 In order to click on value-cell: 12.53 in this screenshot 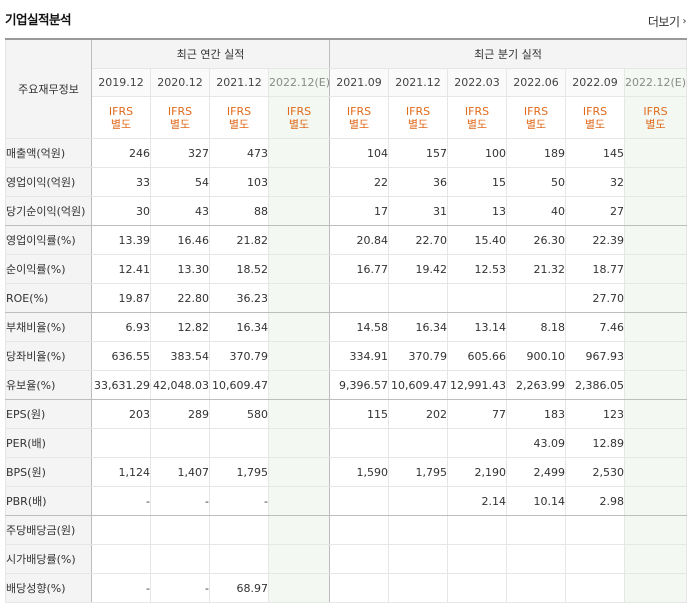, I will do `click(477, 269)`.